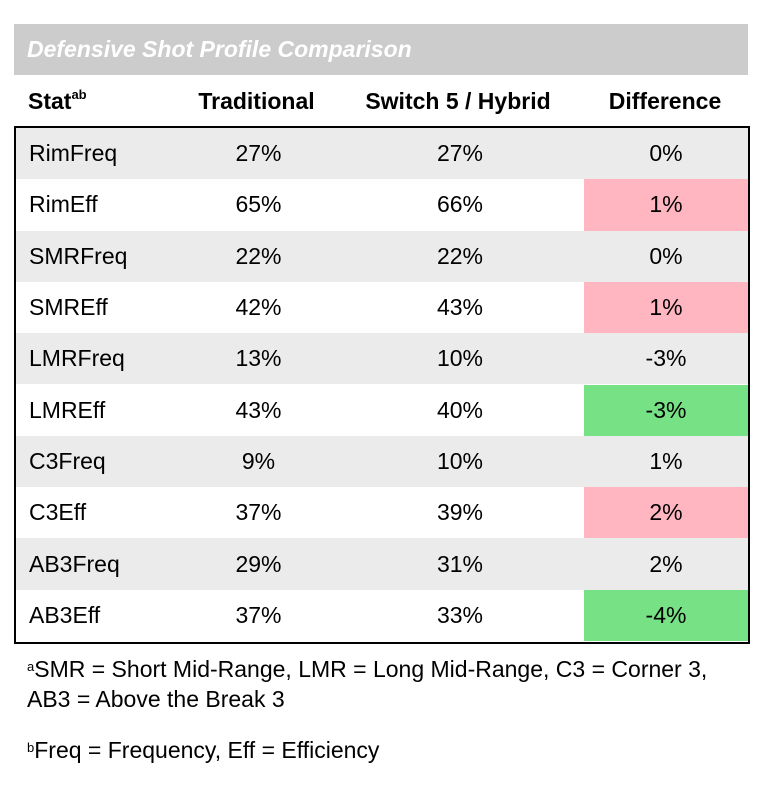 The width and height of the screenshot is (763, 792). Describe the element at coordinates (207, 750) in the screenshot. I see `footnote-b-text: Freq = Frequency, Eff = Efficiency` at that location.